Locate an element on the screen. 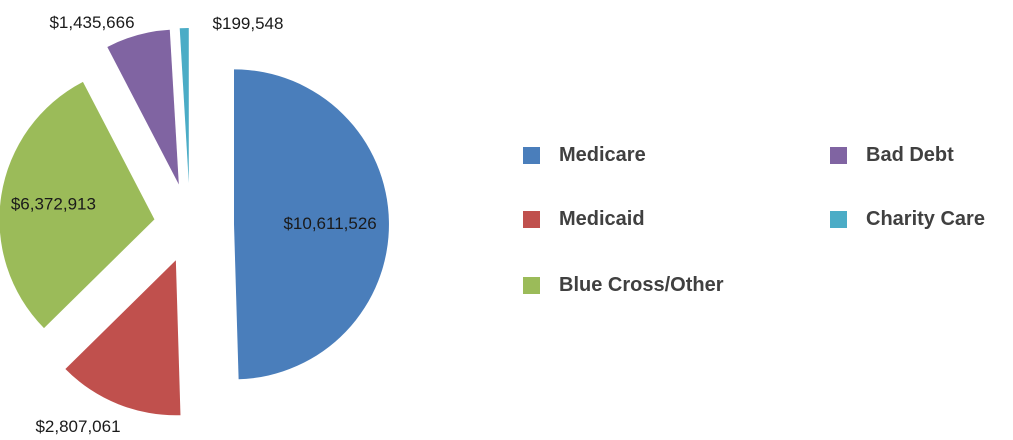 This screenshot has height=440, width=1013. data-label-blue-cross-other: $6,372,913 is located at coordinates (53, 203).